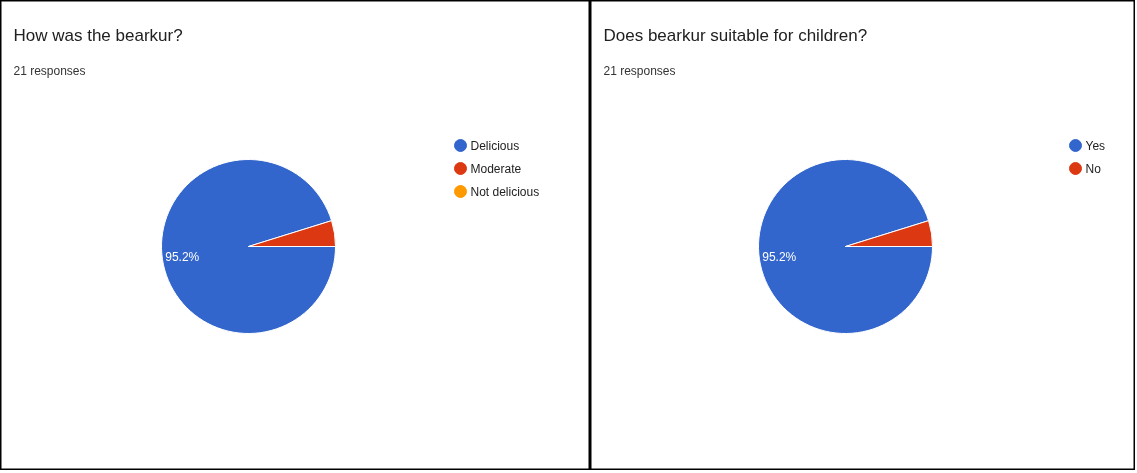 The image size is (1137, 473). Describe the element at coordinates (496, 168) in the screenshot. I see `legend-label: Moderate` at that location.